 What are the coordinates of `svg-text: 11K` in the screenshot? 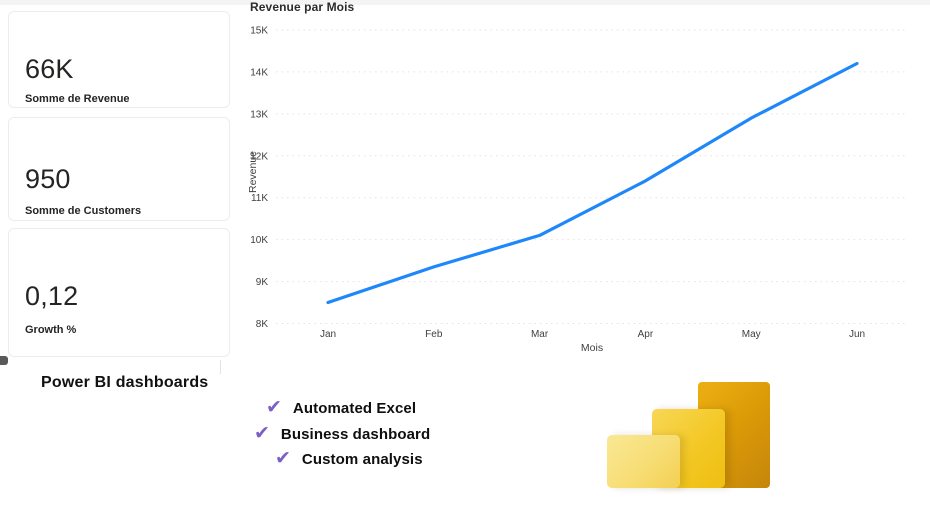 It's located at (259, 198).